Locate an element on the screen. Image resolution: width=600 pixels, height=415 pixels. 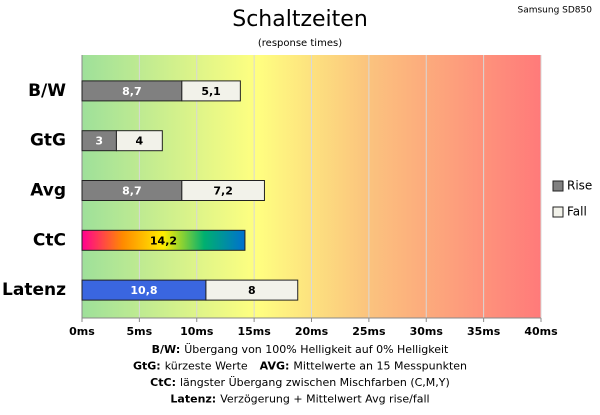
note-part: Latenz: is located at coordinates (193, 399).